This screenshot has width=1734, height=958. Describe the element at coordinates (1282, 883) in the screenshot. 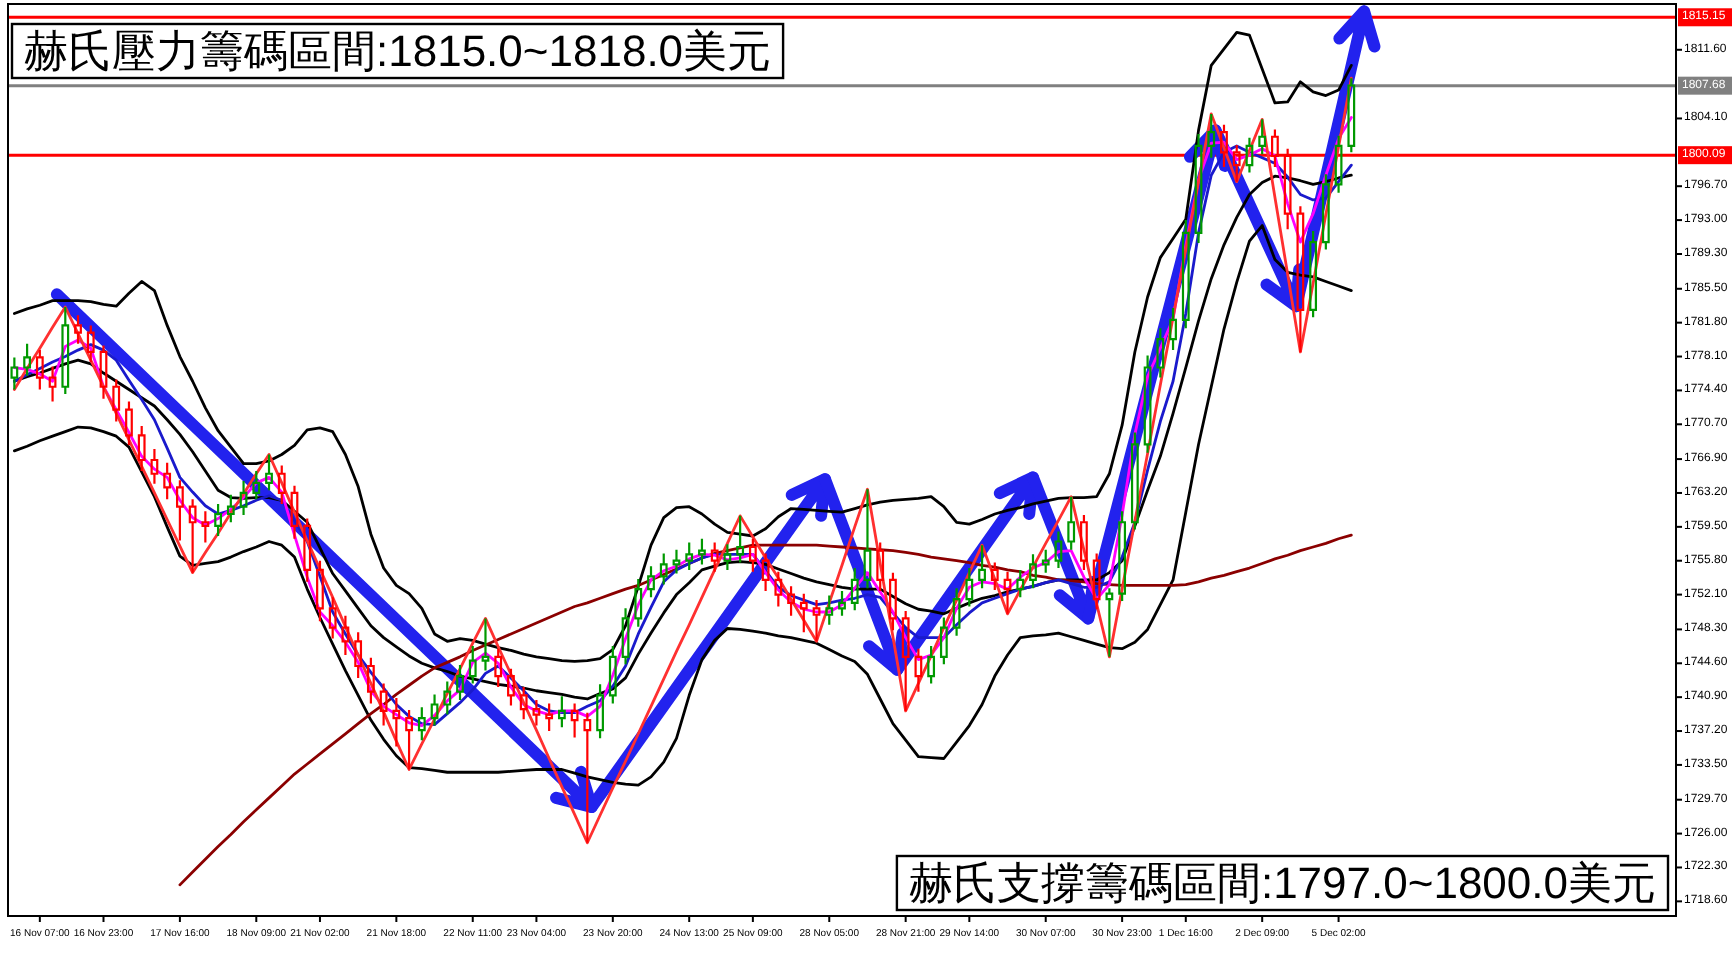

I see `annotation: 赫氏支撐籌碼區間:1797.0~1800.0美元` at that location.